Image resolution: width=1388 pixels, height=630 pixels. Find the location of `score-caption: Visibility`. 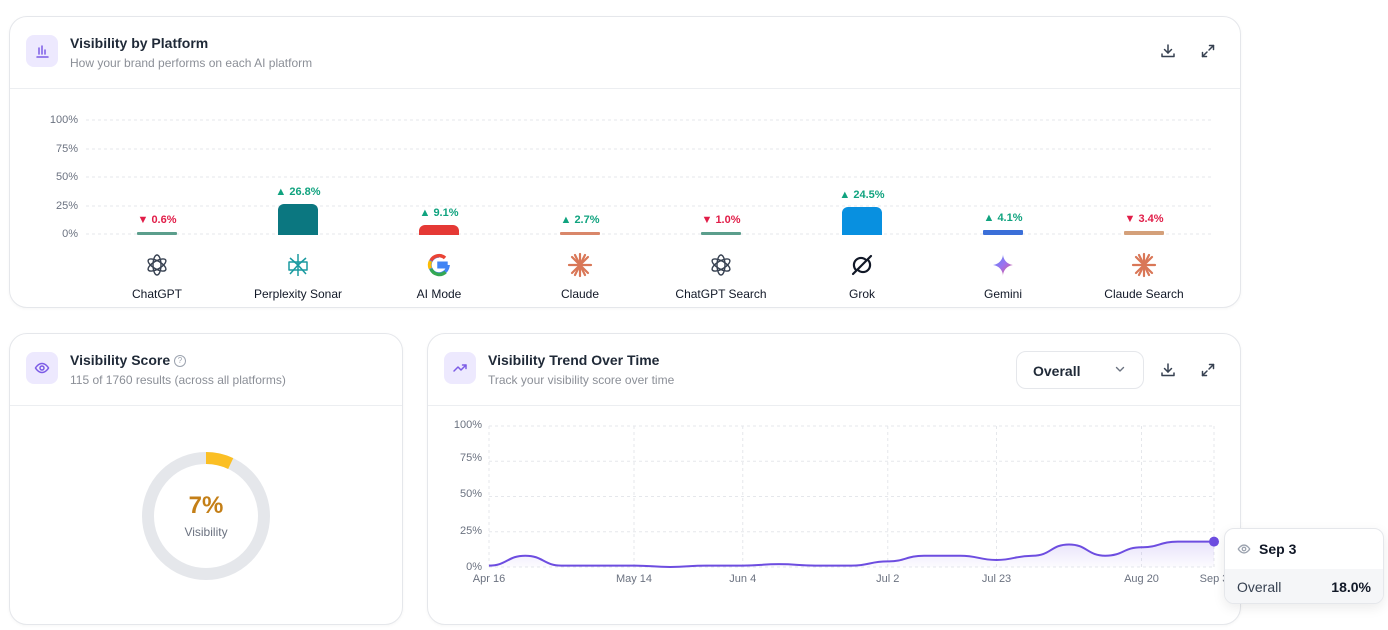

score-caption: Visibility is located at coordinates (206, 532).